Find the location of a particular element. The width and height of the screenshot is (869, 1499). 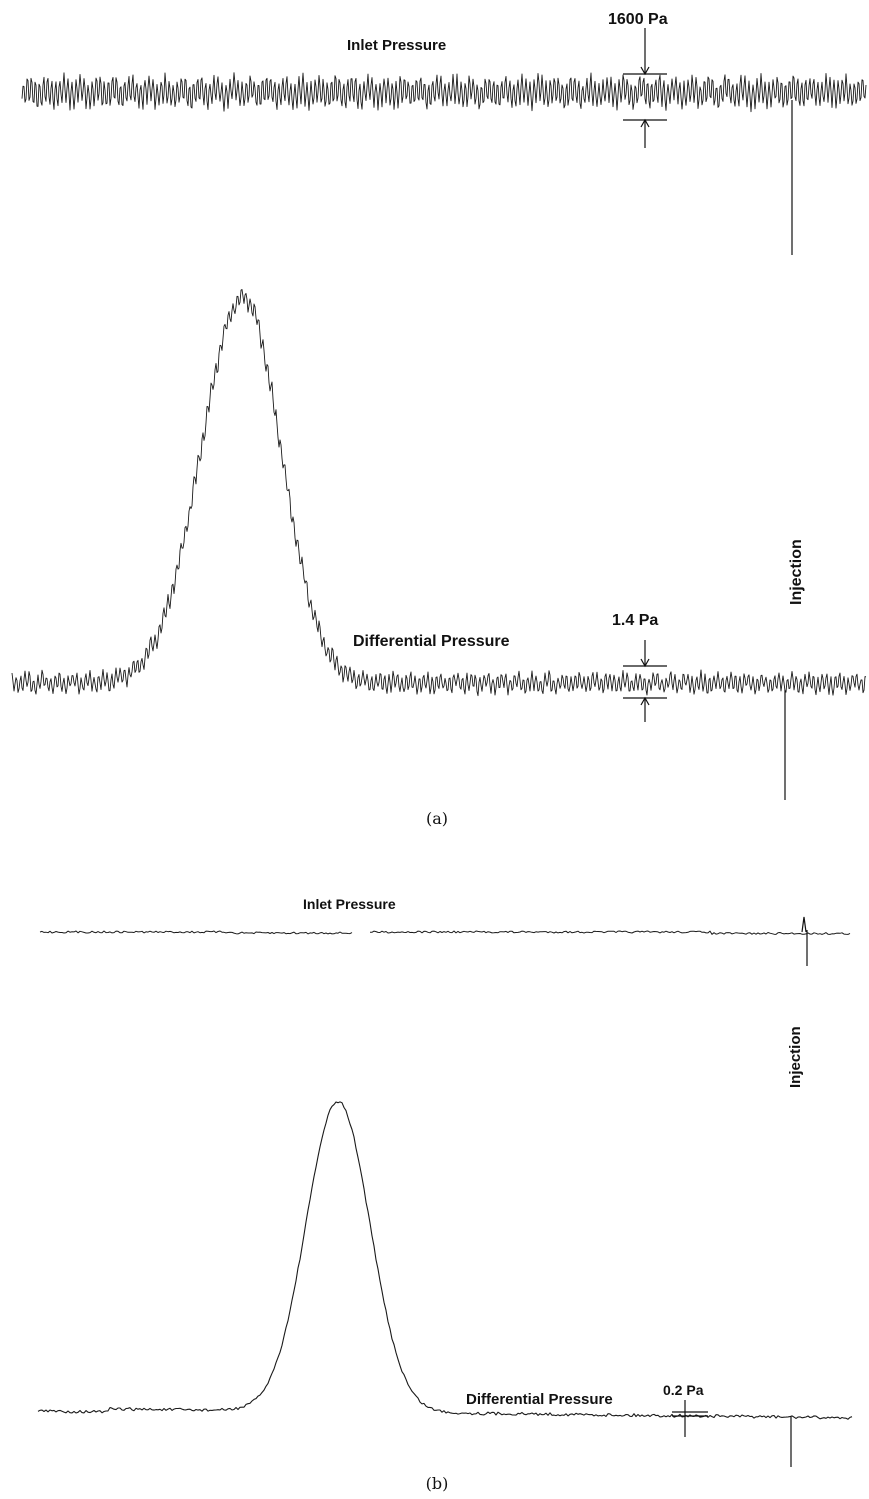

injection-spike-inlet-b is located at coordinates (804, 924).